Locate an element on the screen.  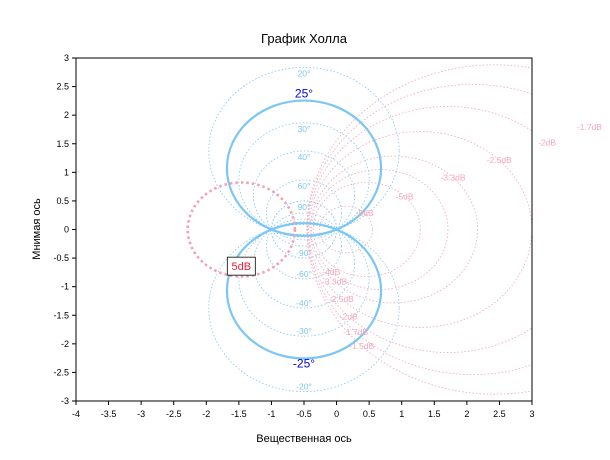
phase-grid-label: 30° is located at coordinates (304, 129).